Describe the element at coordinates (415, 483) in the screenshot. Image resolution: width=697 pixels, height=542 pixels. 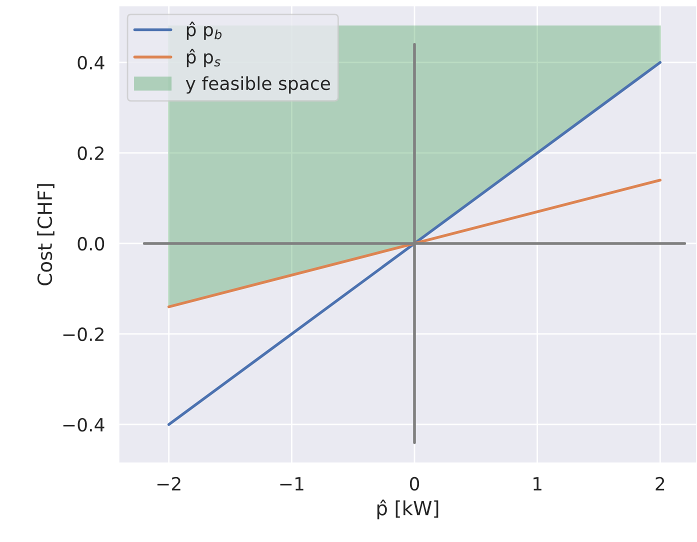
I see `x-tick-label: 0` at that location.